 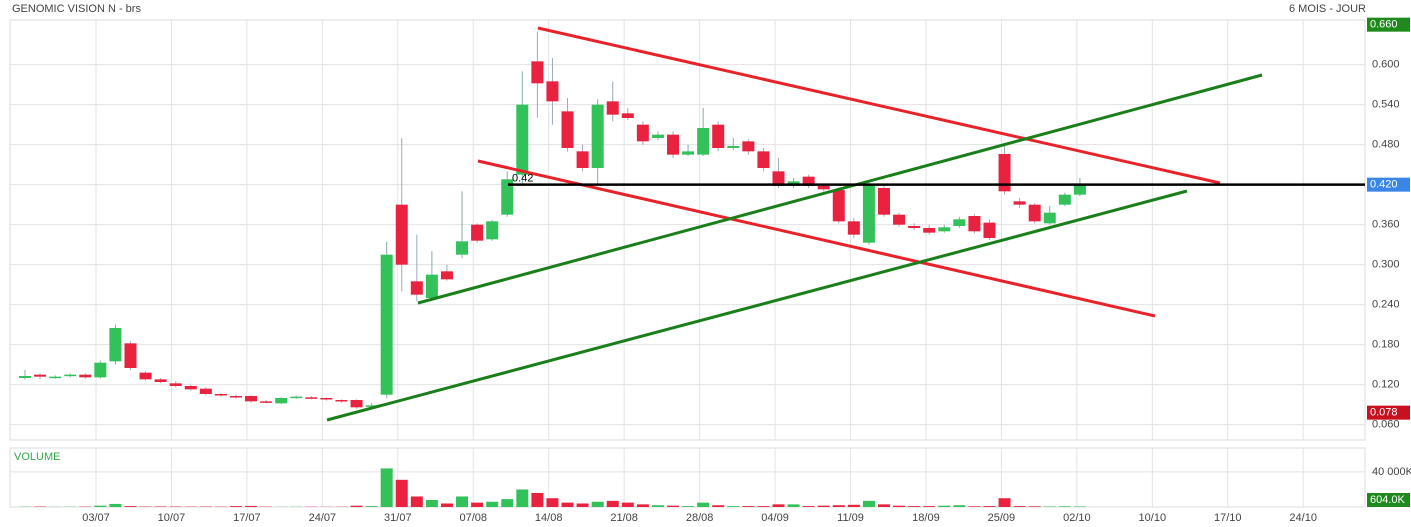 What do you see at coordinates (775, 518) in the screenshot?
I see `x-tick-label: 04/09` at bounding box center [775, 518].